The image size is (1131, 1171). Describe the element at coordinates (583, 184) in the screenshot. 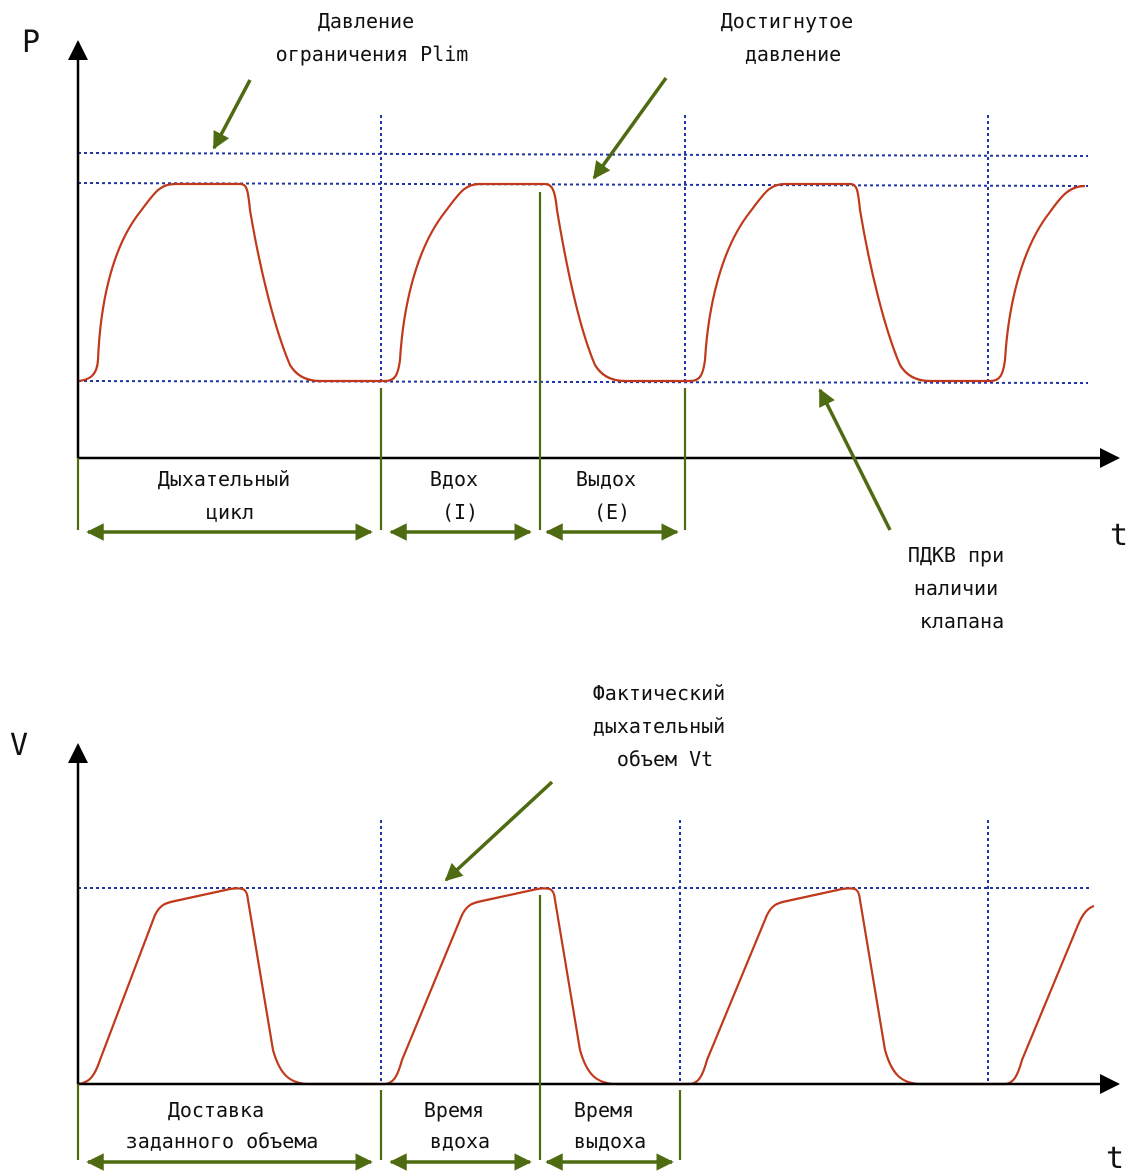

I see `reached-pressure-line` at that location.